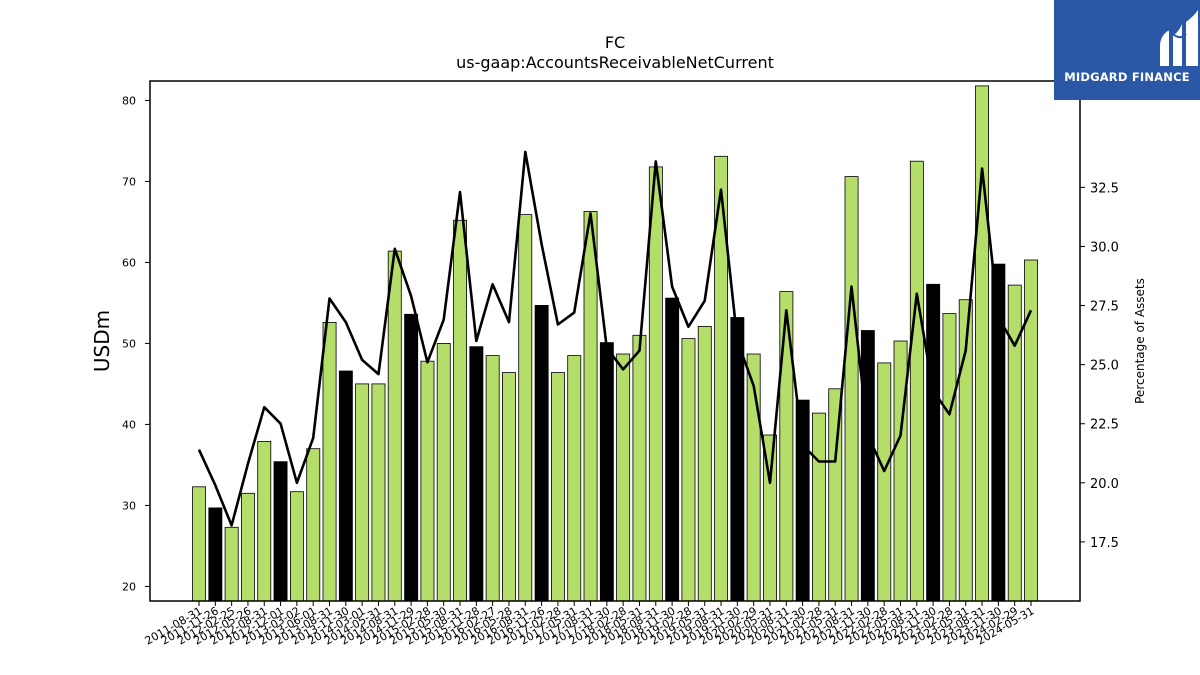 This screenshot has height=675, width=1200. What do you see at coordinates (129, 505) in the screenshot?
I see `y-tick-label: 30` at bounding box center [129, 505].